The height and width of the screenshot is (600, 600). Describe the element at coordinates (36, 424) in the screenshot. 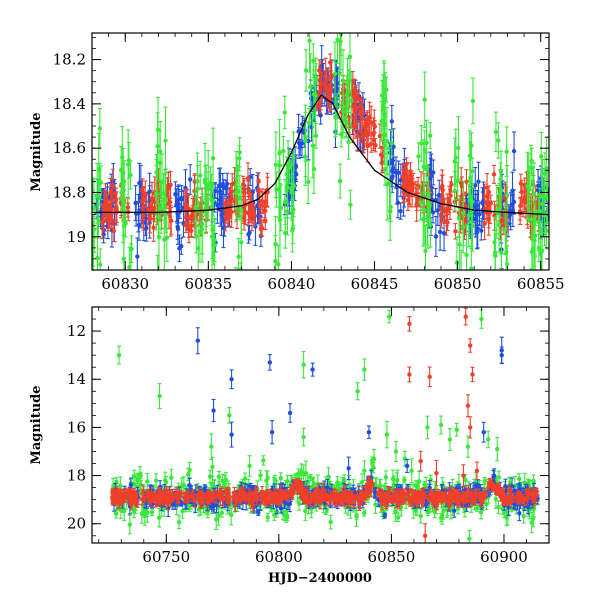

I see `bottom-y-axis-label: Magnitude` at that location.